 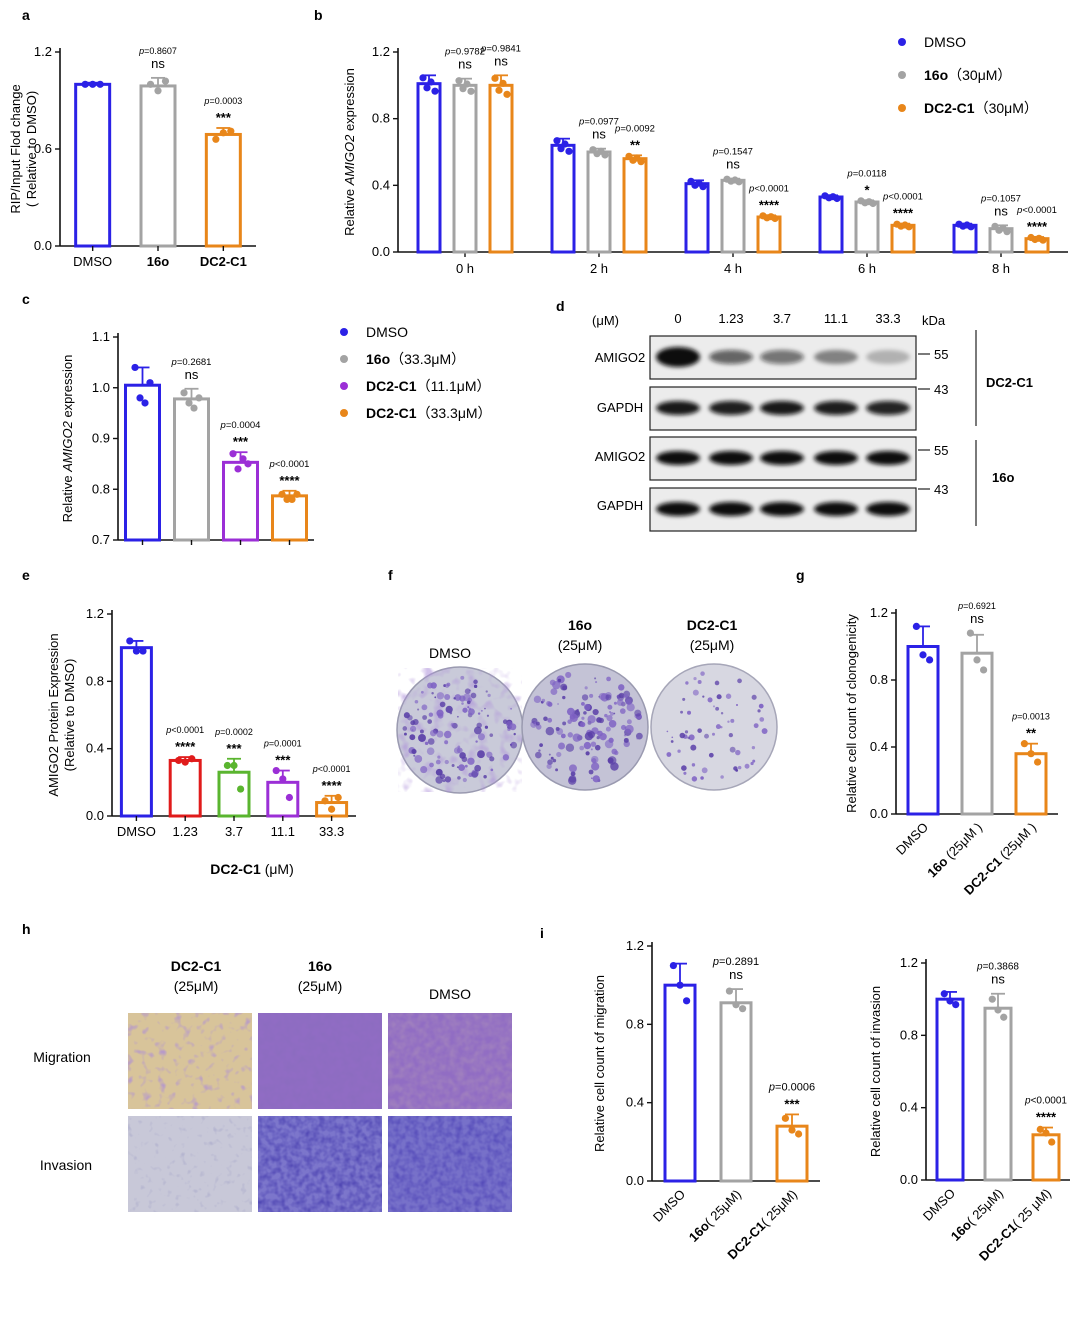 I want to click on chart-i2-annot-3-pvalue: p<0.0001, so click(x=1045, y=1101).